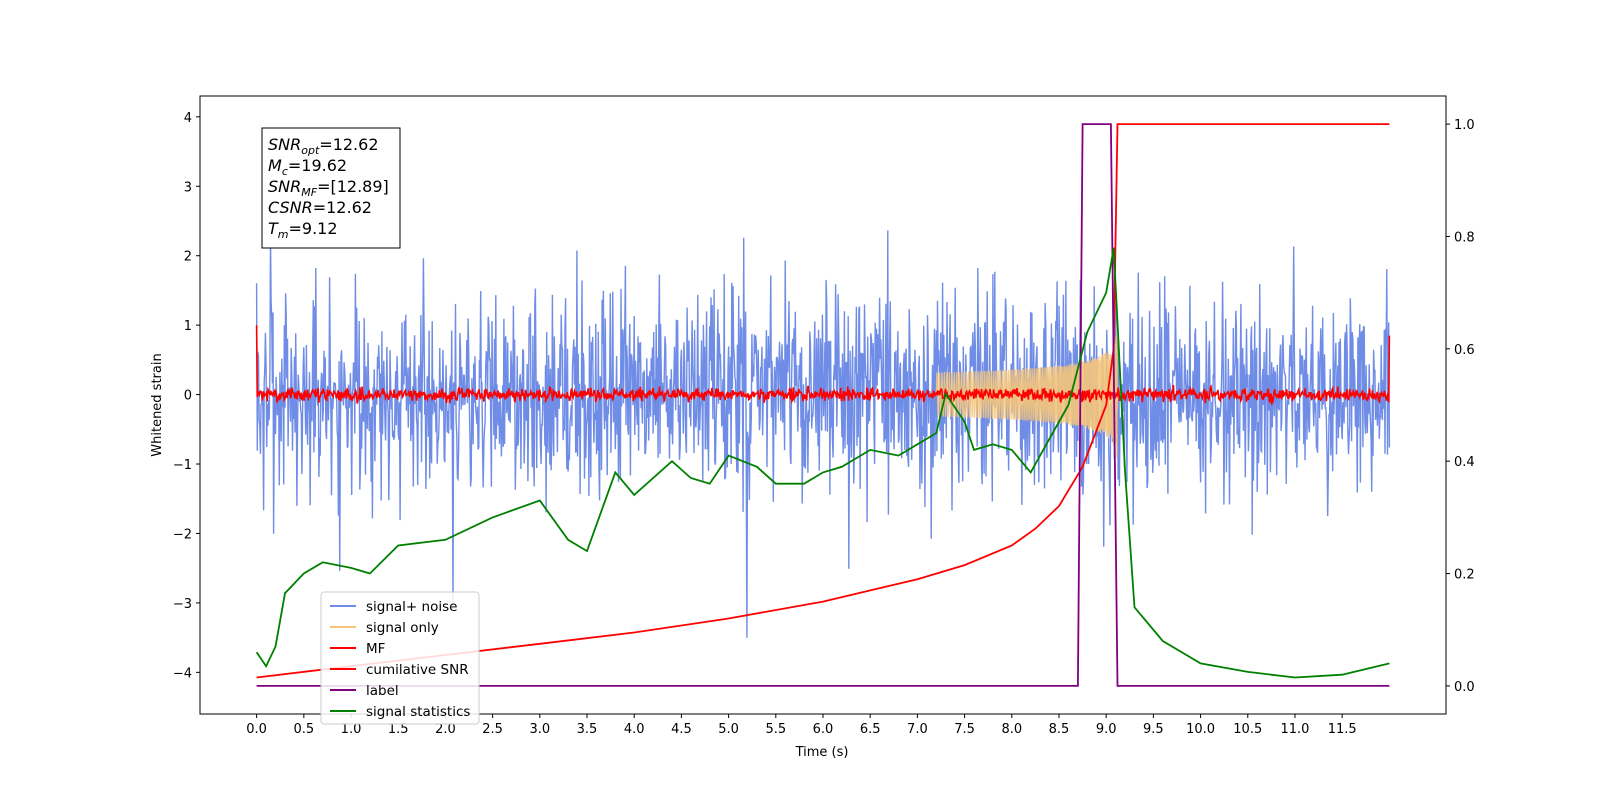 This screenshot has width=1600, height=804. What do you see at coordinates (290, 207) in the screenshot?
I see `annotation-symbol: CSNR` at bounding box center [290, 207].